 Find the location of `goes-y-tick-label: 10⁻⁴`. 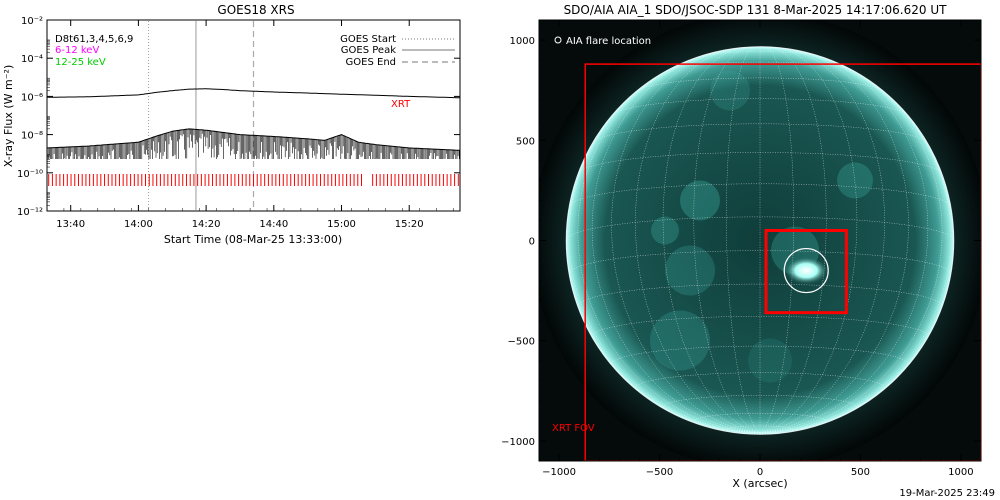

goes-y-tick-label: 10⁻⁴ is located at coordinates (32, 59).